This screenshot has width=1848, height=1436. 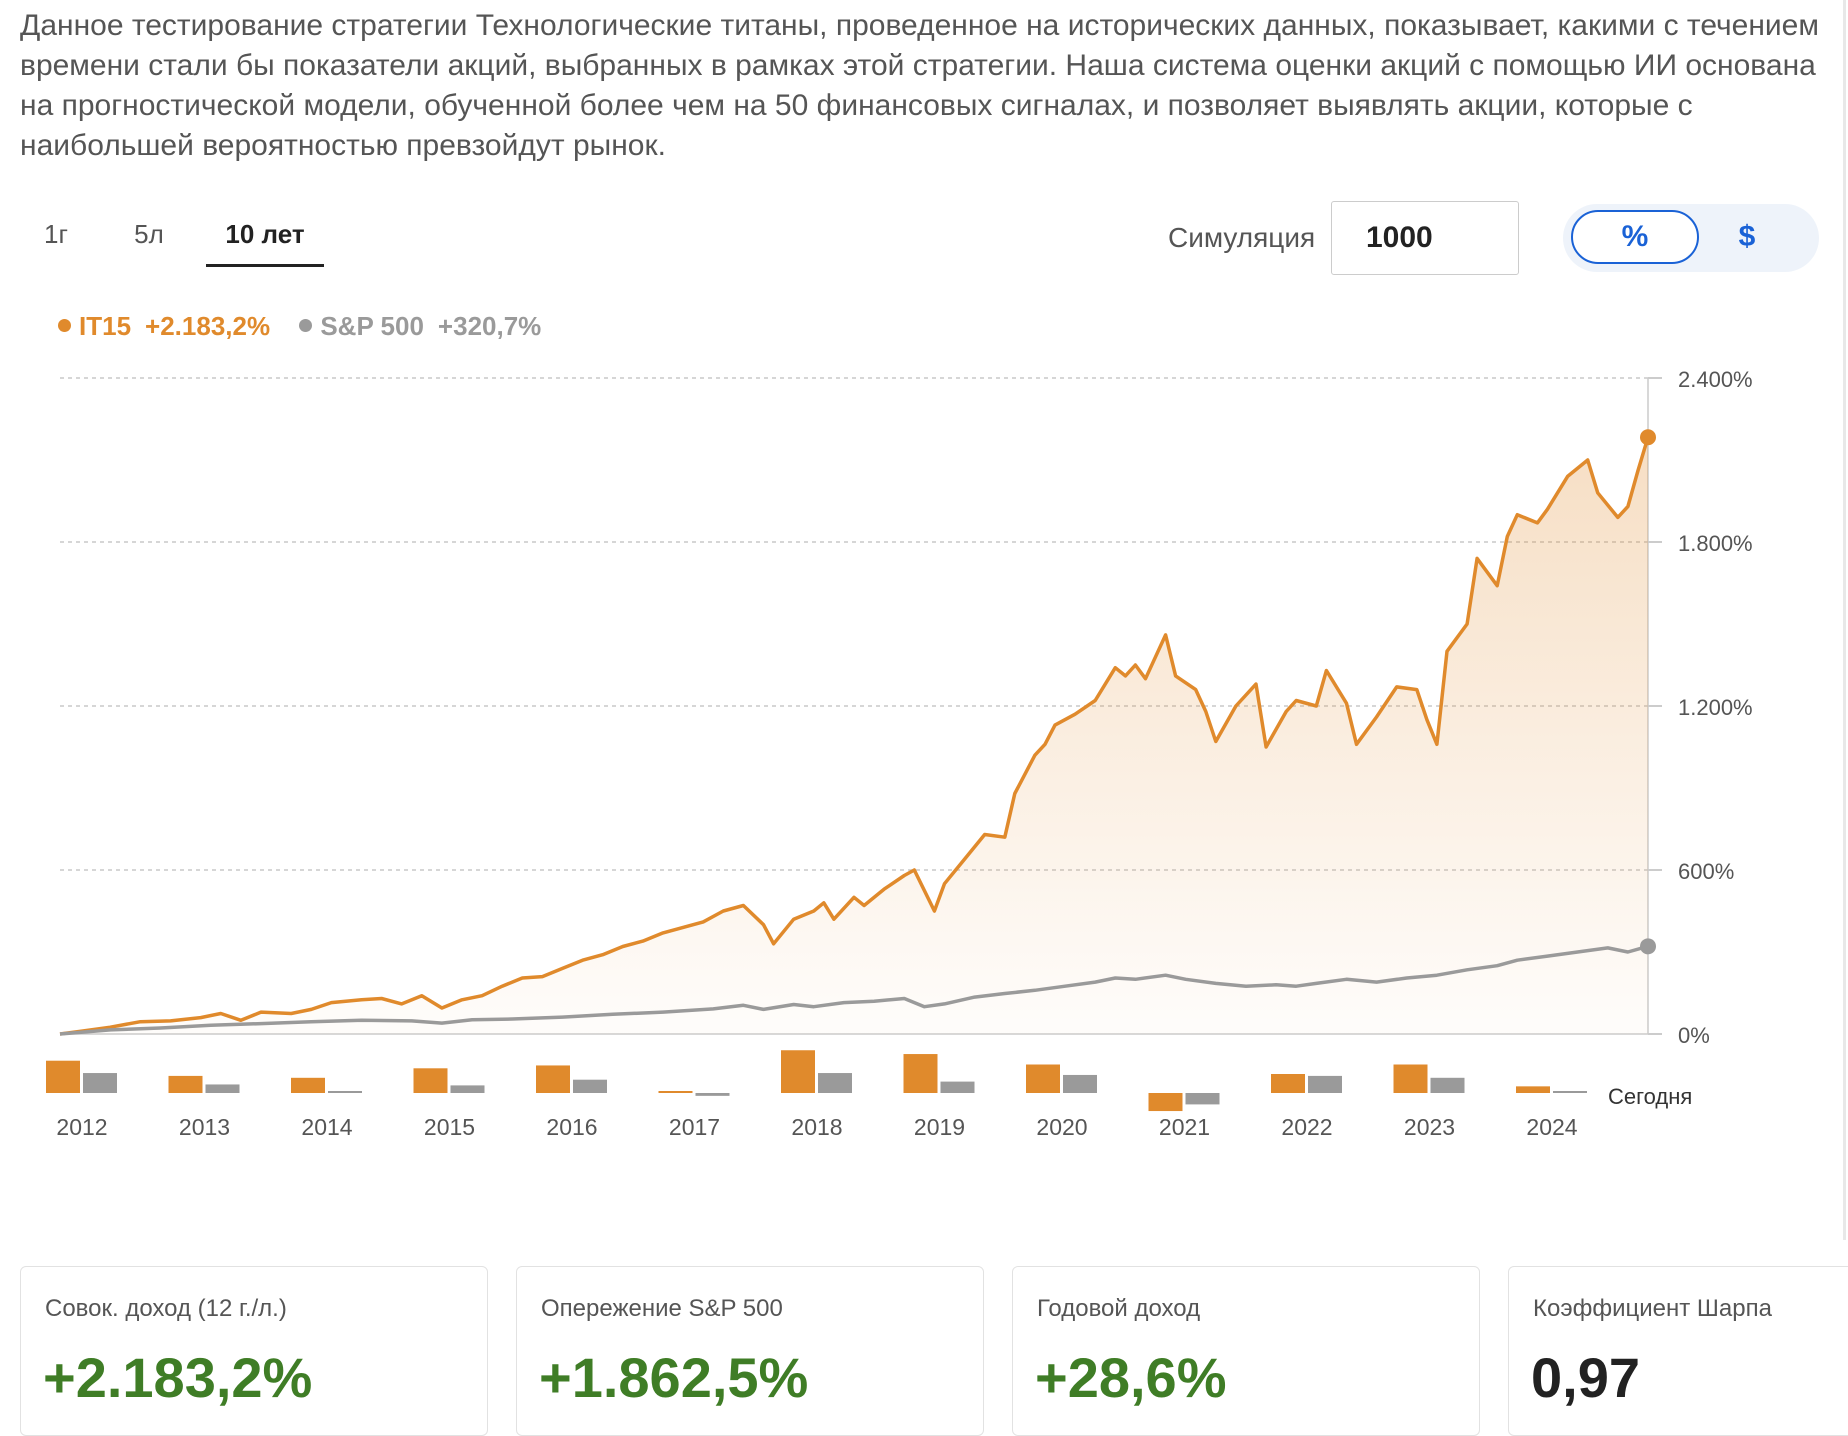 I want to click on x-tick-label: 2020, so click(x=1061, y=1127).